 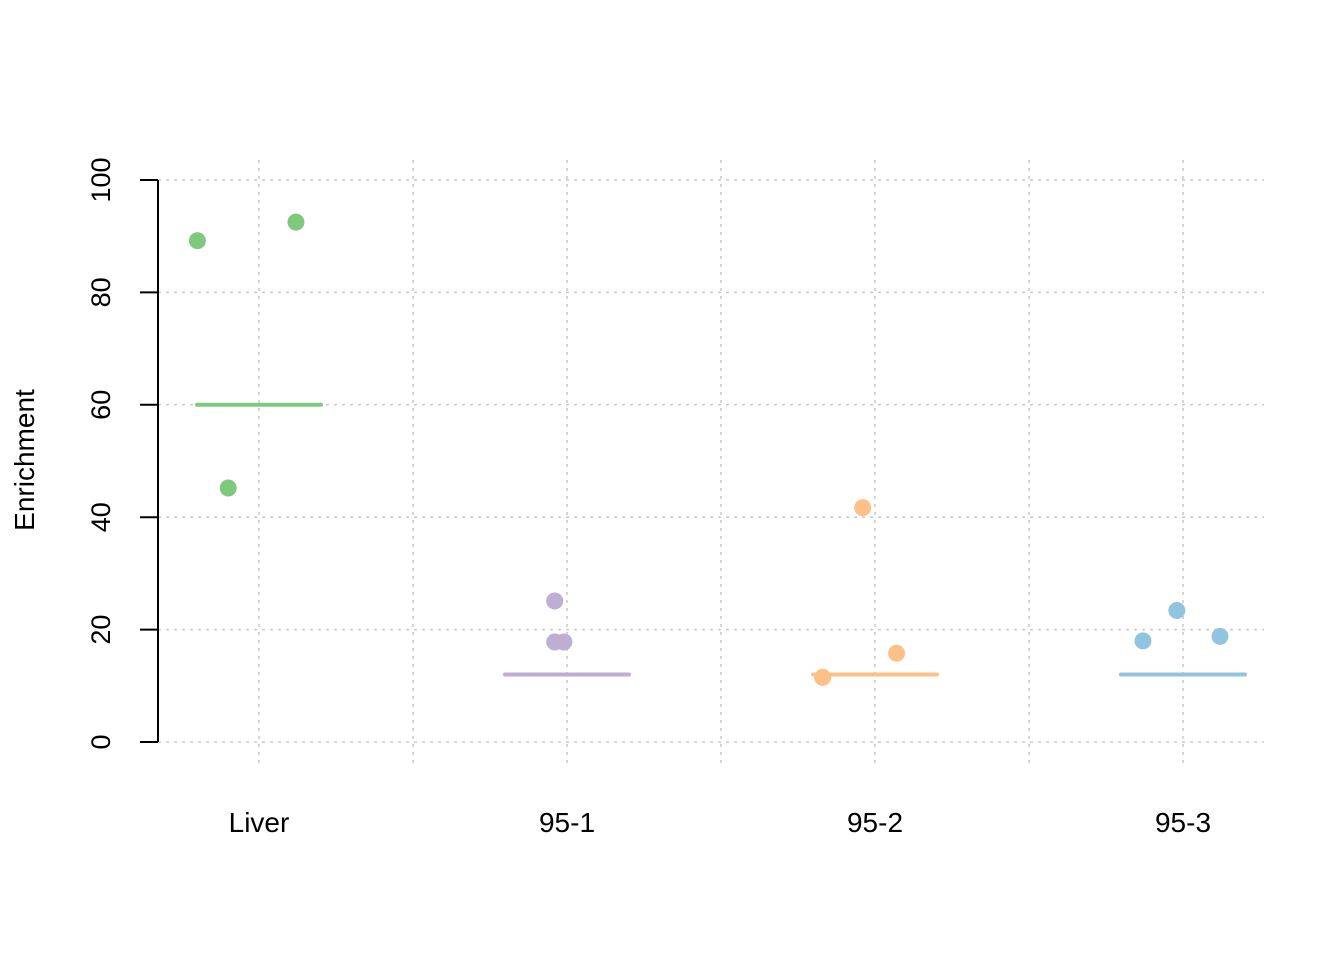 What do you see at coordinates (101, 179) in the screenshot?
I see `y-tick-label: 100` at bounding box center [101, 179].